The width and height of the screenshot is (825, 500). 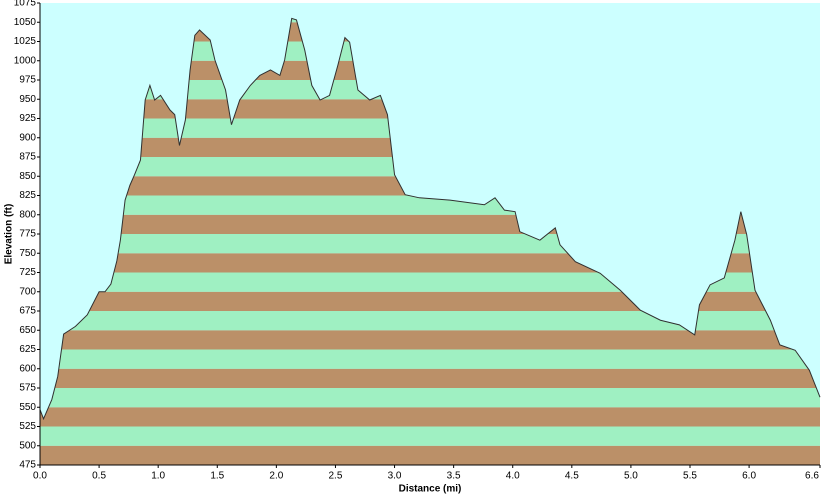 What do you see at coordinates (99, 476) in the screenshot?
I see `x-tick-label: 0.5` at bounding box center [99, 476].